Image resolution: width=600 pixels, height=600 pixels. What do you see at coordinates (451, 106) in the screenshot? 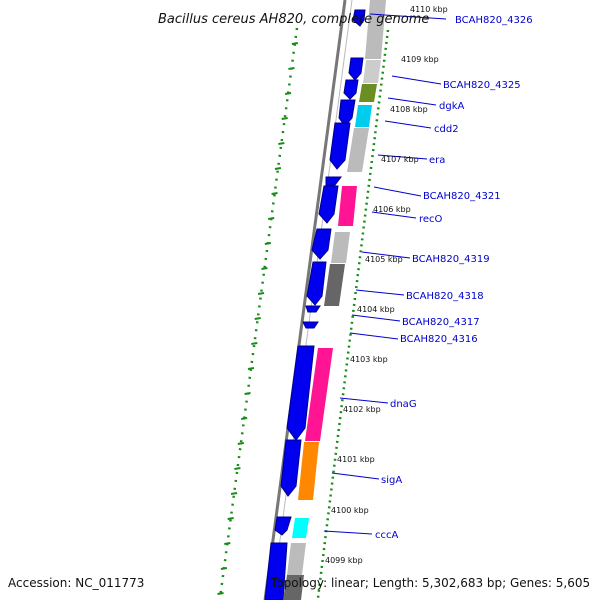
I see `gene-label-dgka: dgkA` at bounding box center [451, 106].